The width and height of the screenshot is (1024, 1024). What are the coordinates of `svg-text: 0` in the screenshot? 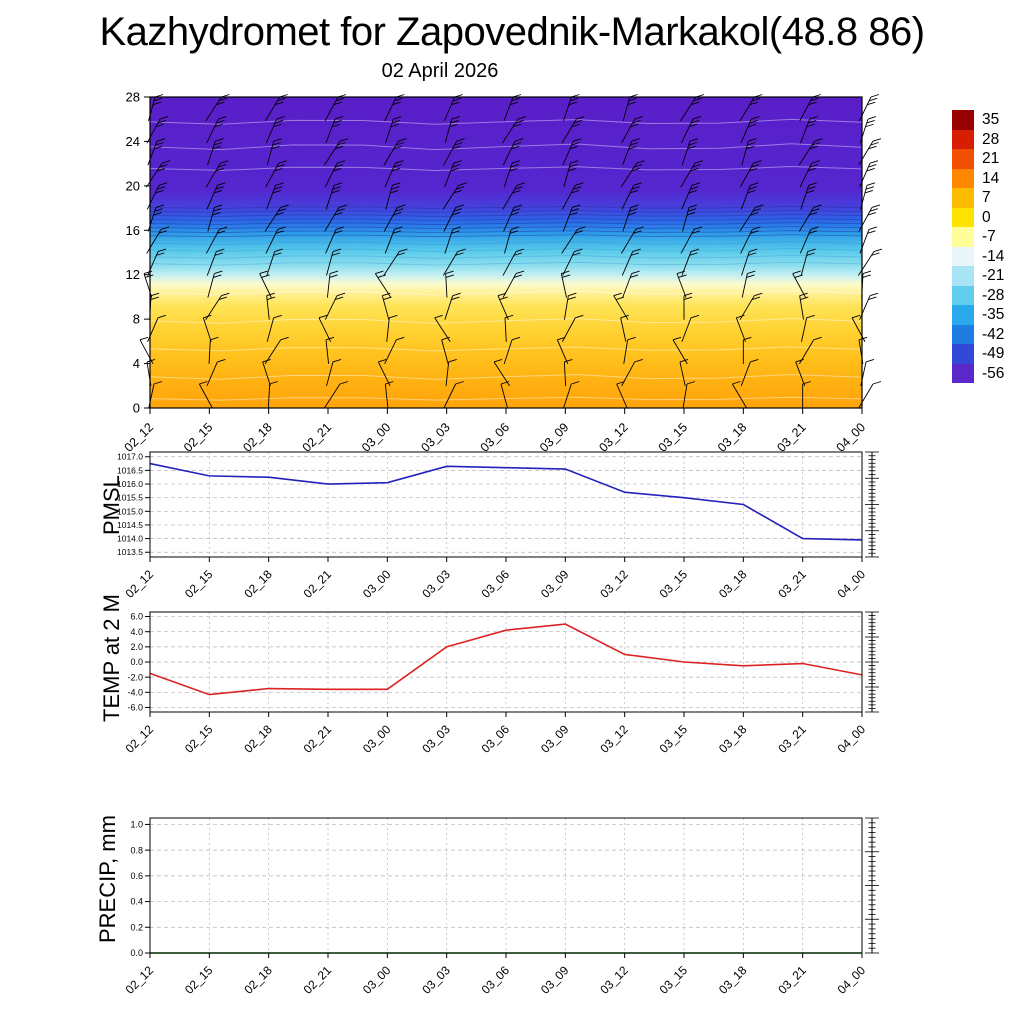 It's located at (136, 408).